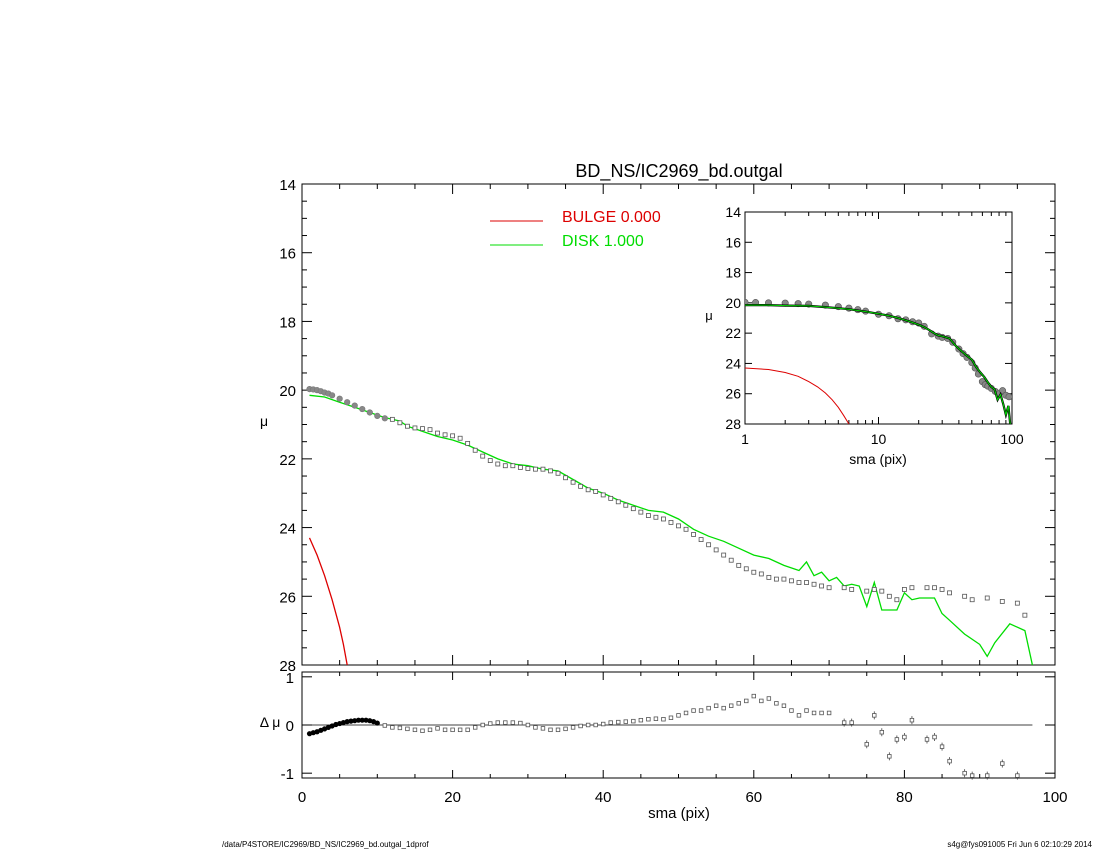 The image size is (1100, 850). What do you see at coordinates (878, 459) in the screenshot?
I see `inset-x-axis-label: sma (pix)` at bounding box center [878, 459].